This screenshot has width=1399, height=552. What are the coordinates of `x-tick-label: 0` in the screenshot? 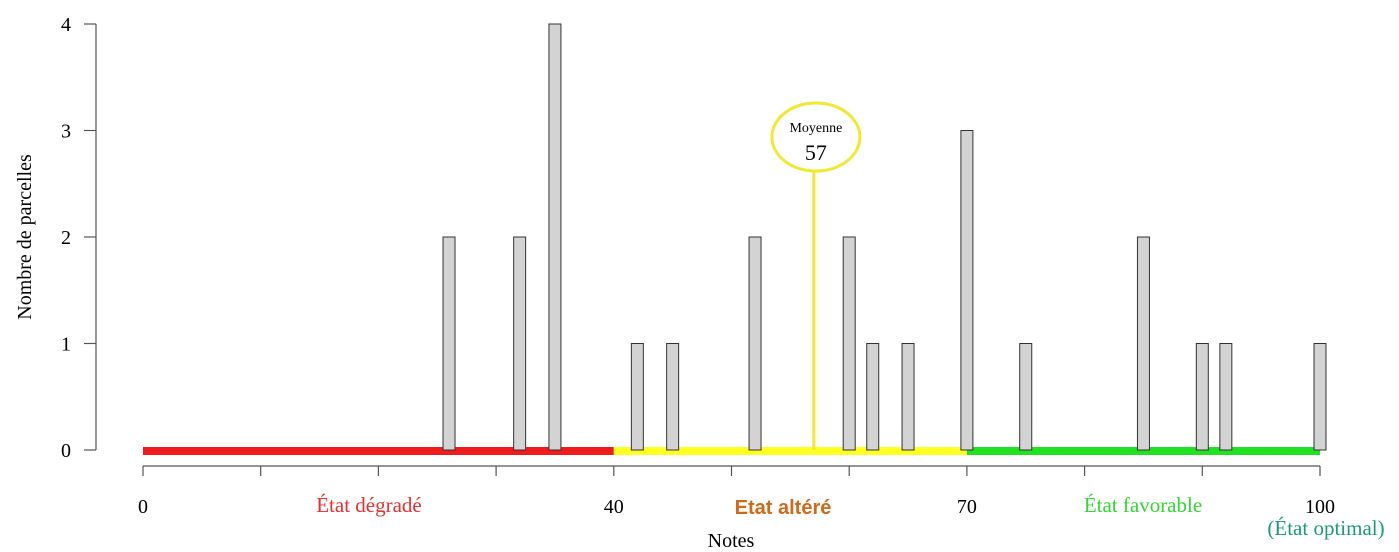 It's located at (143, 507).